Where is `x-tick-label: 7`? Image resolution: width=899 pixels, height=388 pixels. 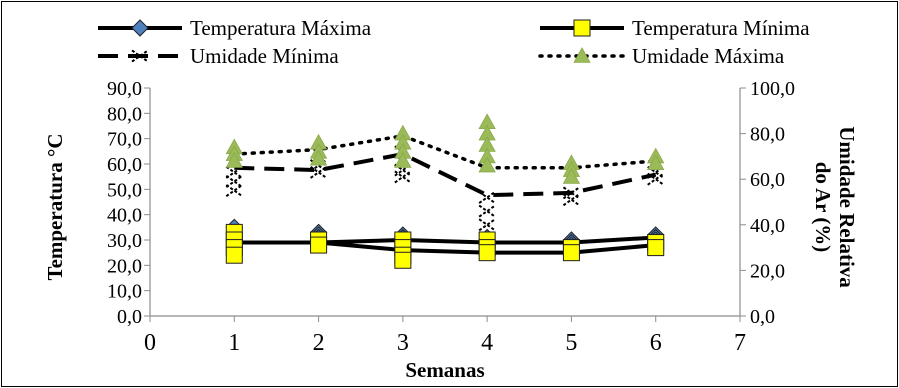 x-tick-label: 7 is located at coordinates (740, 343).